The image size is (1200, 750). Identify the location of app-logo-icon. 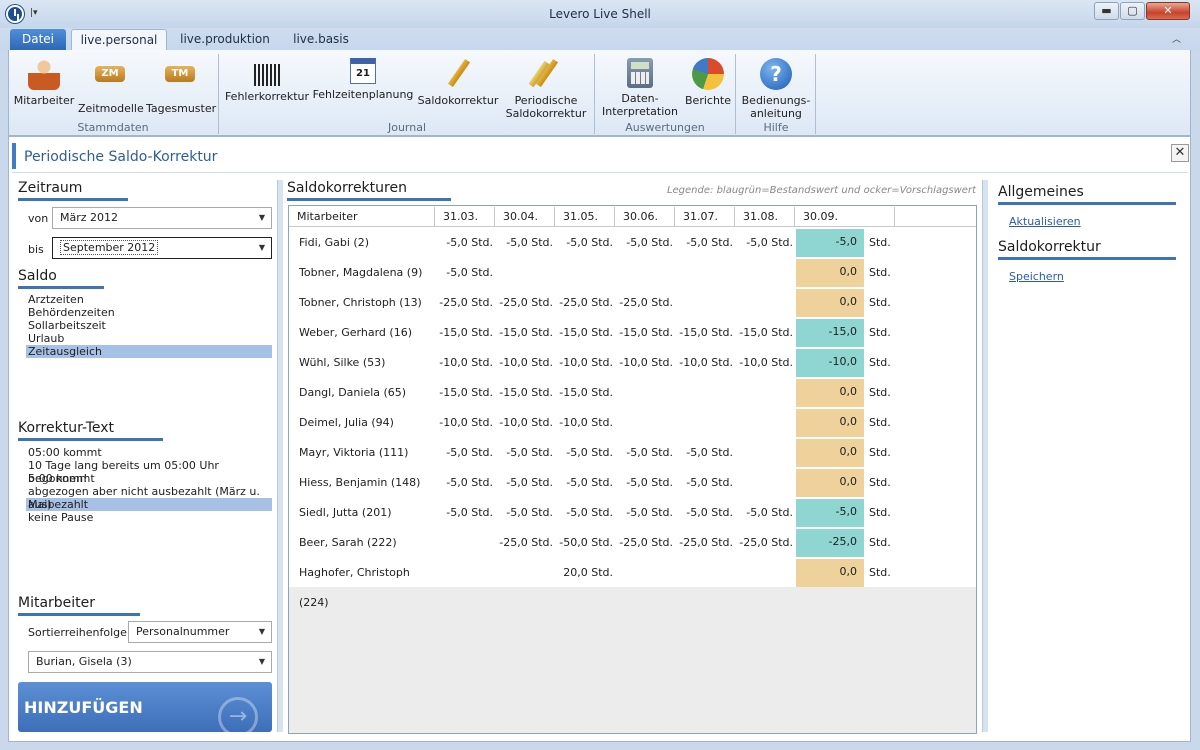
(15, 14).